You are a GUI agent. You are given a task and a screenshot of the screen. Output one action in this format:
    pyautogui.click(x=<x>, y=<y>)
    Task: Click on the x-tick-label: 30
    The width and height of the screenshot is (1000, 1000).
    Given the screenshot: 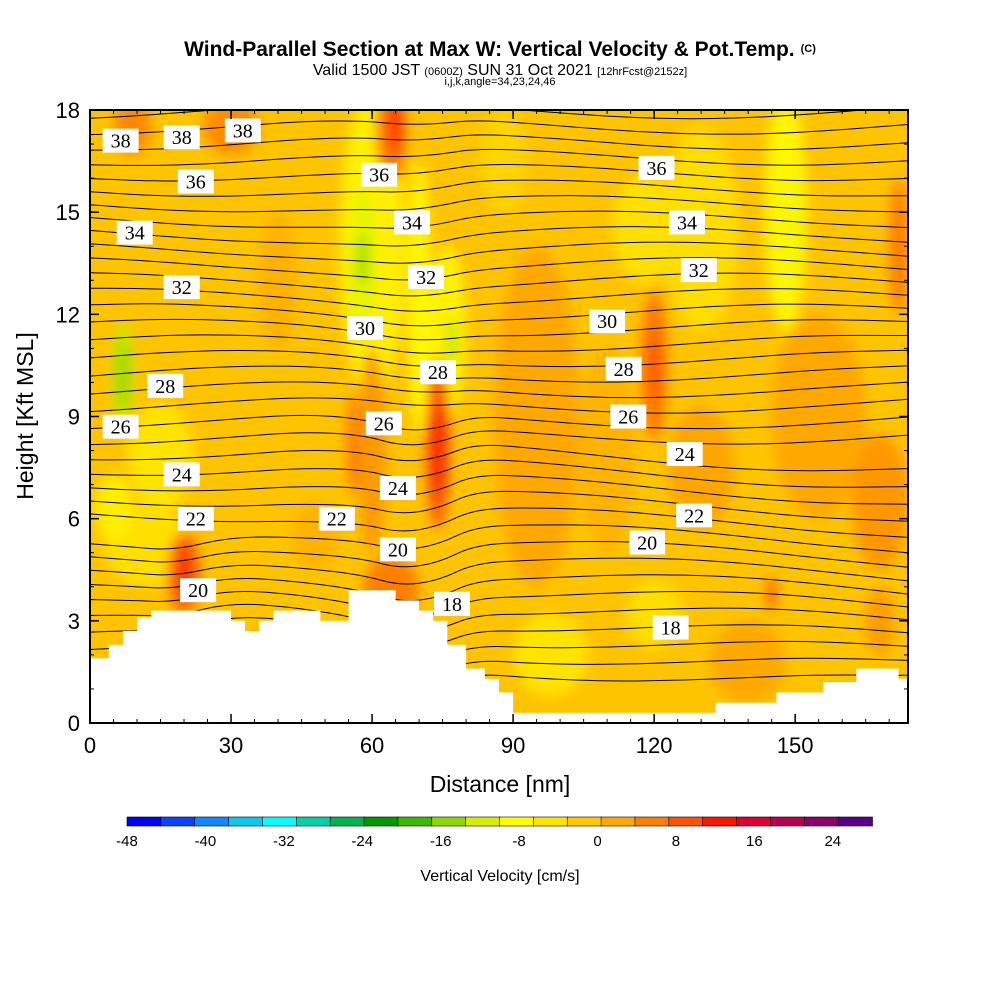 What is the action you would take?
    pyautogui.click(x=231, y=745)
    